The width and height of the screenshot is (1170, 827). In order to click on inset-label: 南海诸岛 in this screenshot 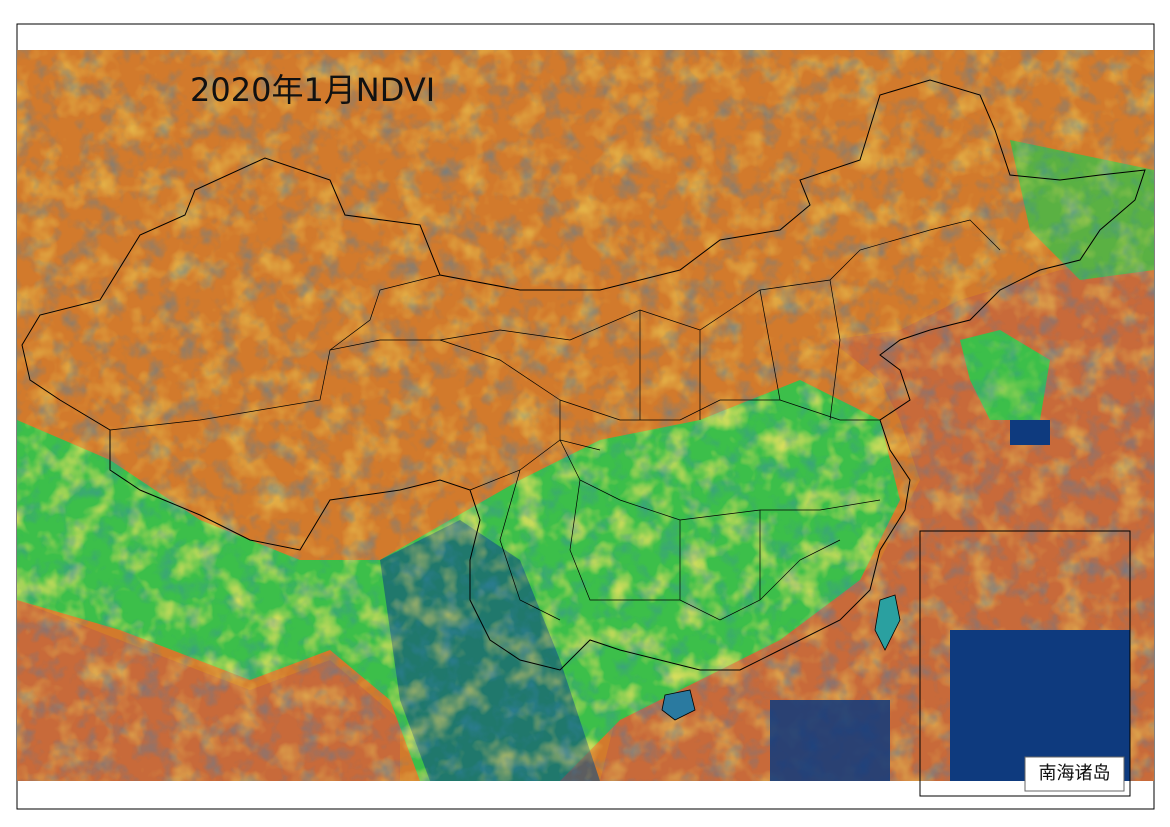, I will do `click(1075, 773)`.